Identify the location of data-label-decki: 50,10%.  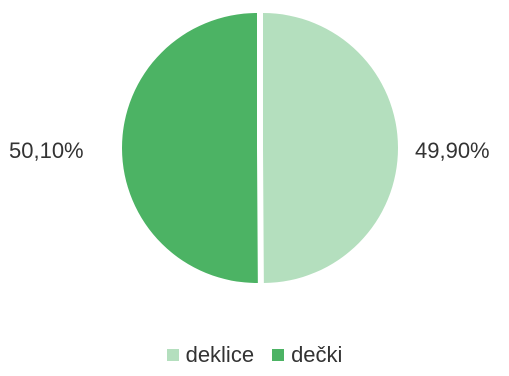
(46, 150).